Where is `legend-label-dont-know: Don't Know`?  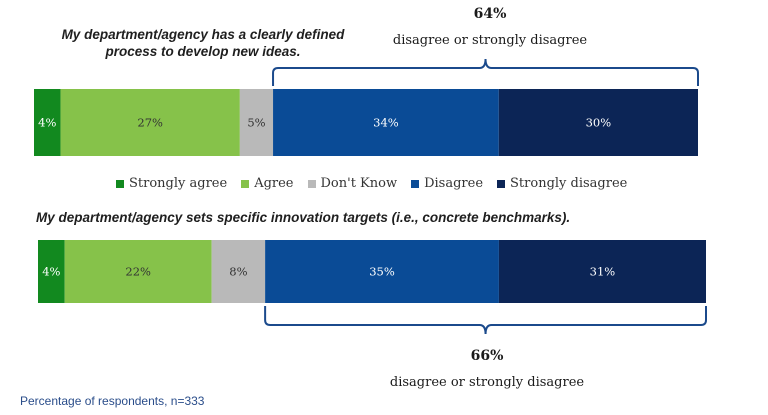 legend-label-dont-know: Don't Know is located at coordinates (359, 183).